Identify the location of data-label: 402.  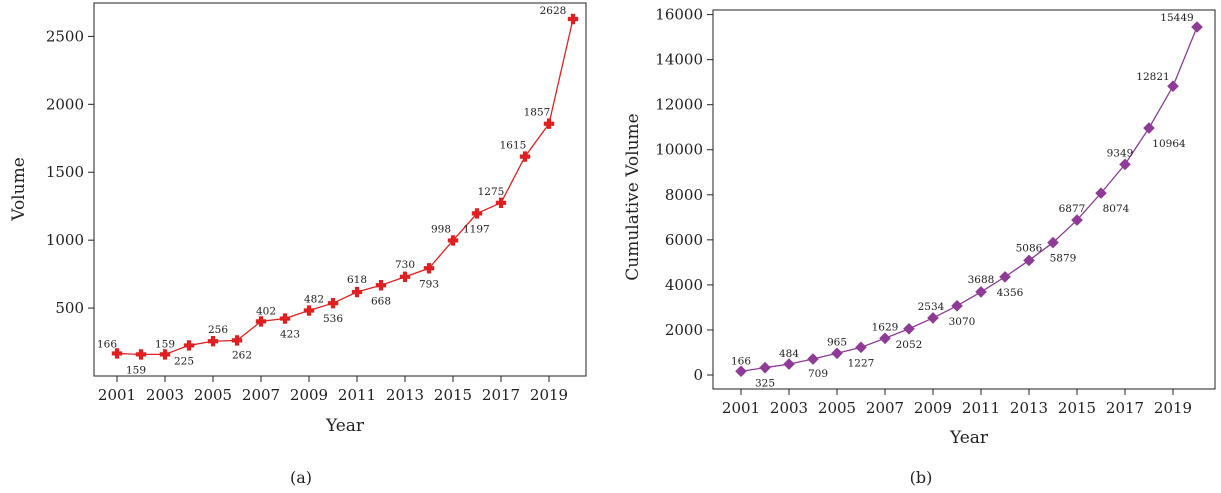
(266, 311).